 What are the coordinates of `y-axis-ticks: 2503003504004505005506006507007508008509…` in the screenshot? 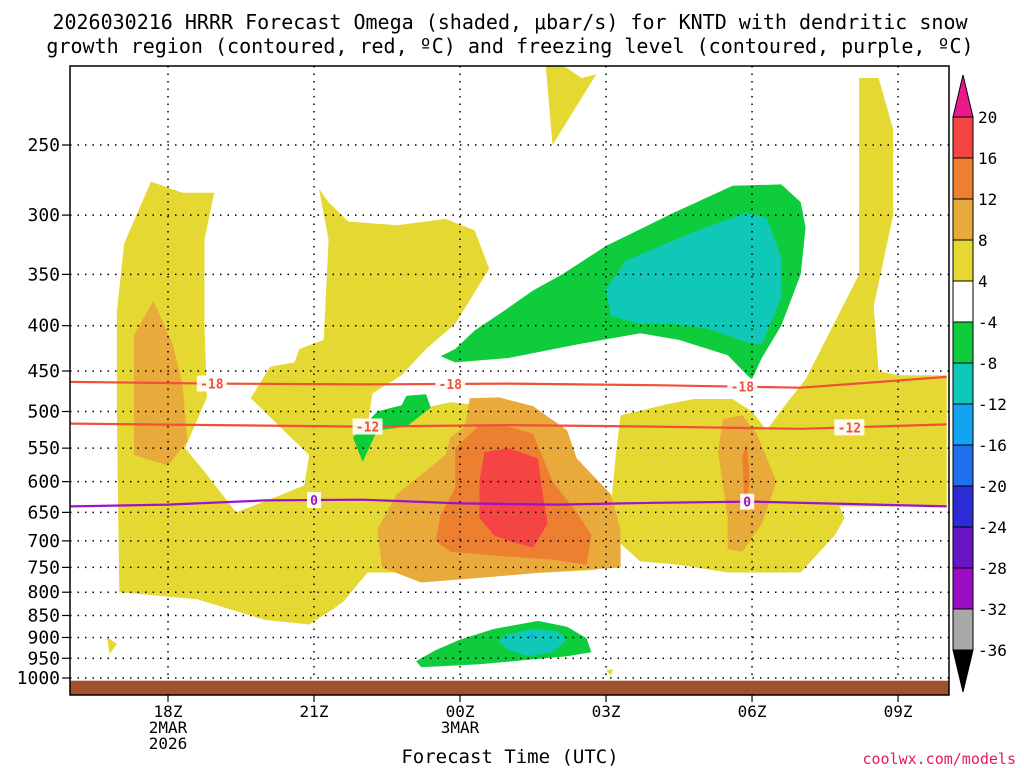 It's located at (43, 412).